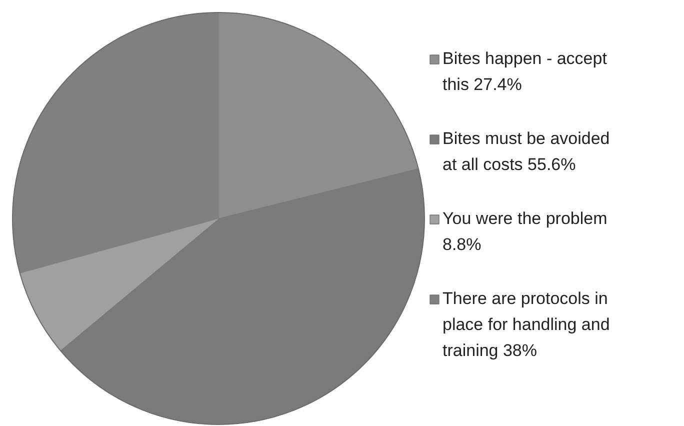 The height and width of the screenshot is (426, 684). I want to click on legend-label: There are protocols in place for handling and training 38%, so click(526, 324).